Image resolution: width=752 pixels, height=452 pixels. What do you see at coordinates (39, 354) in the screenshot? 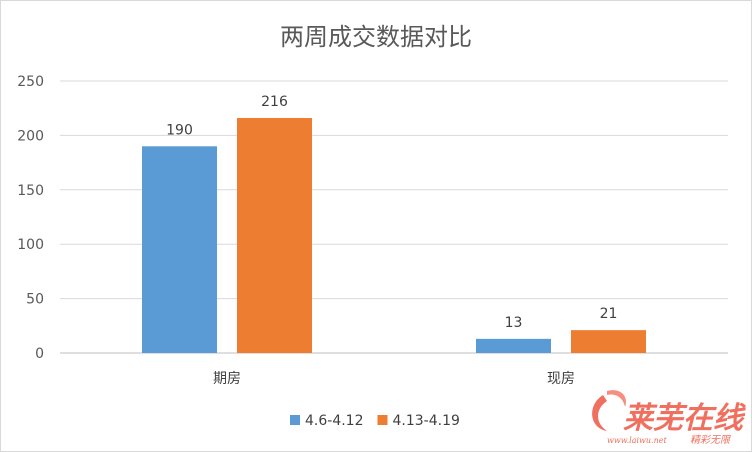
I see `y-tick-label: 0` at bounding box center [39, 354].